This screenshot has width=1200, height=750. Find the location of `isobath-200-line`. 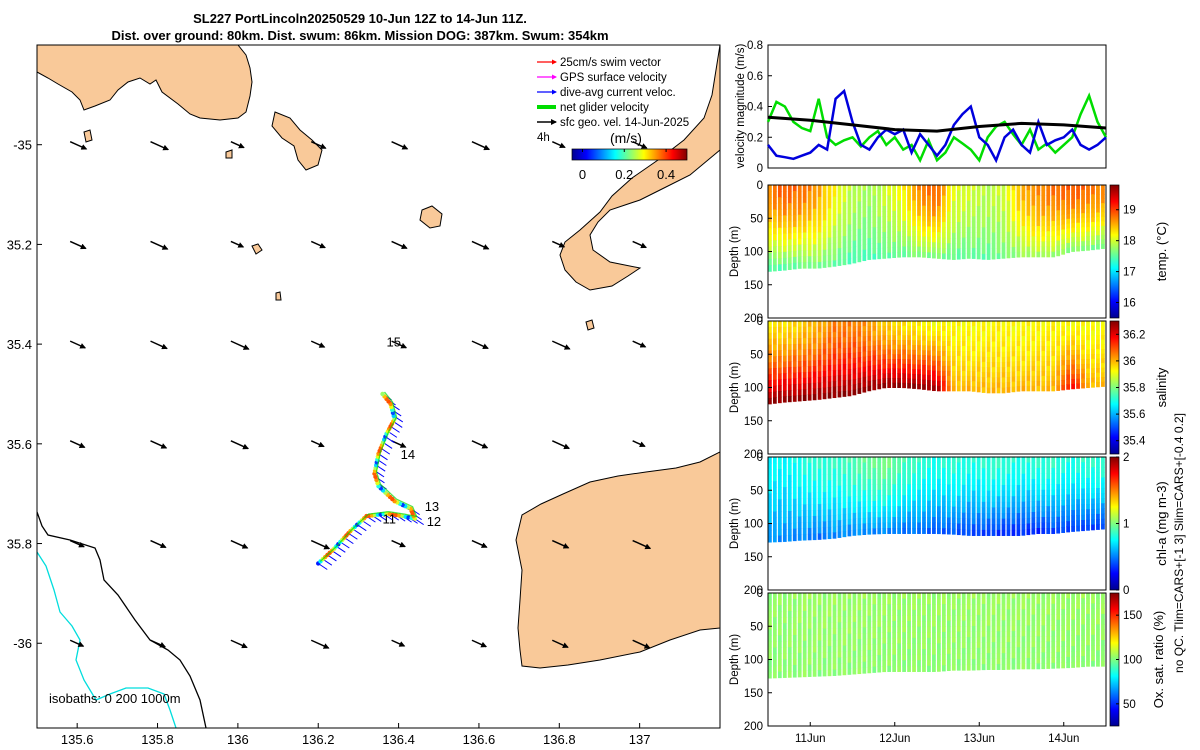

isobath-200-line is located at coordinates (107, 639).